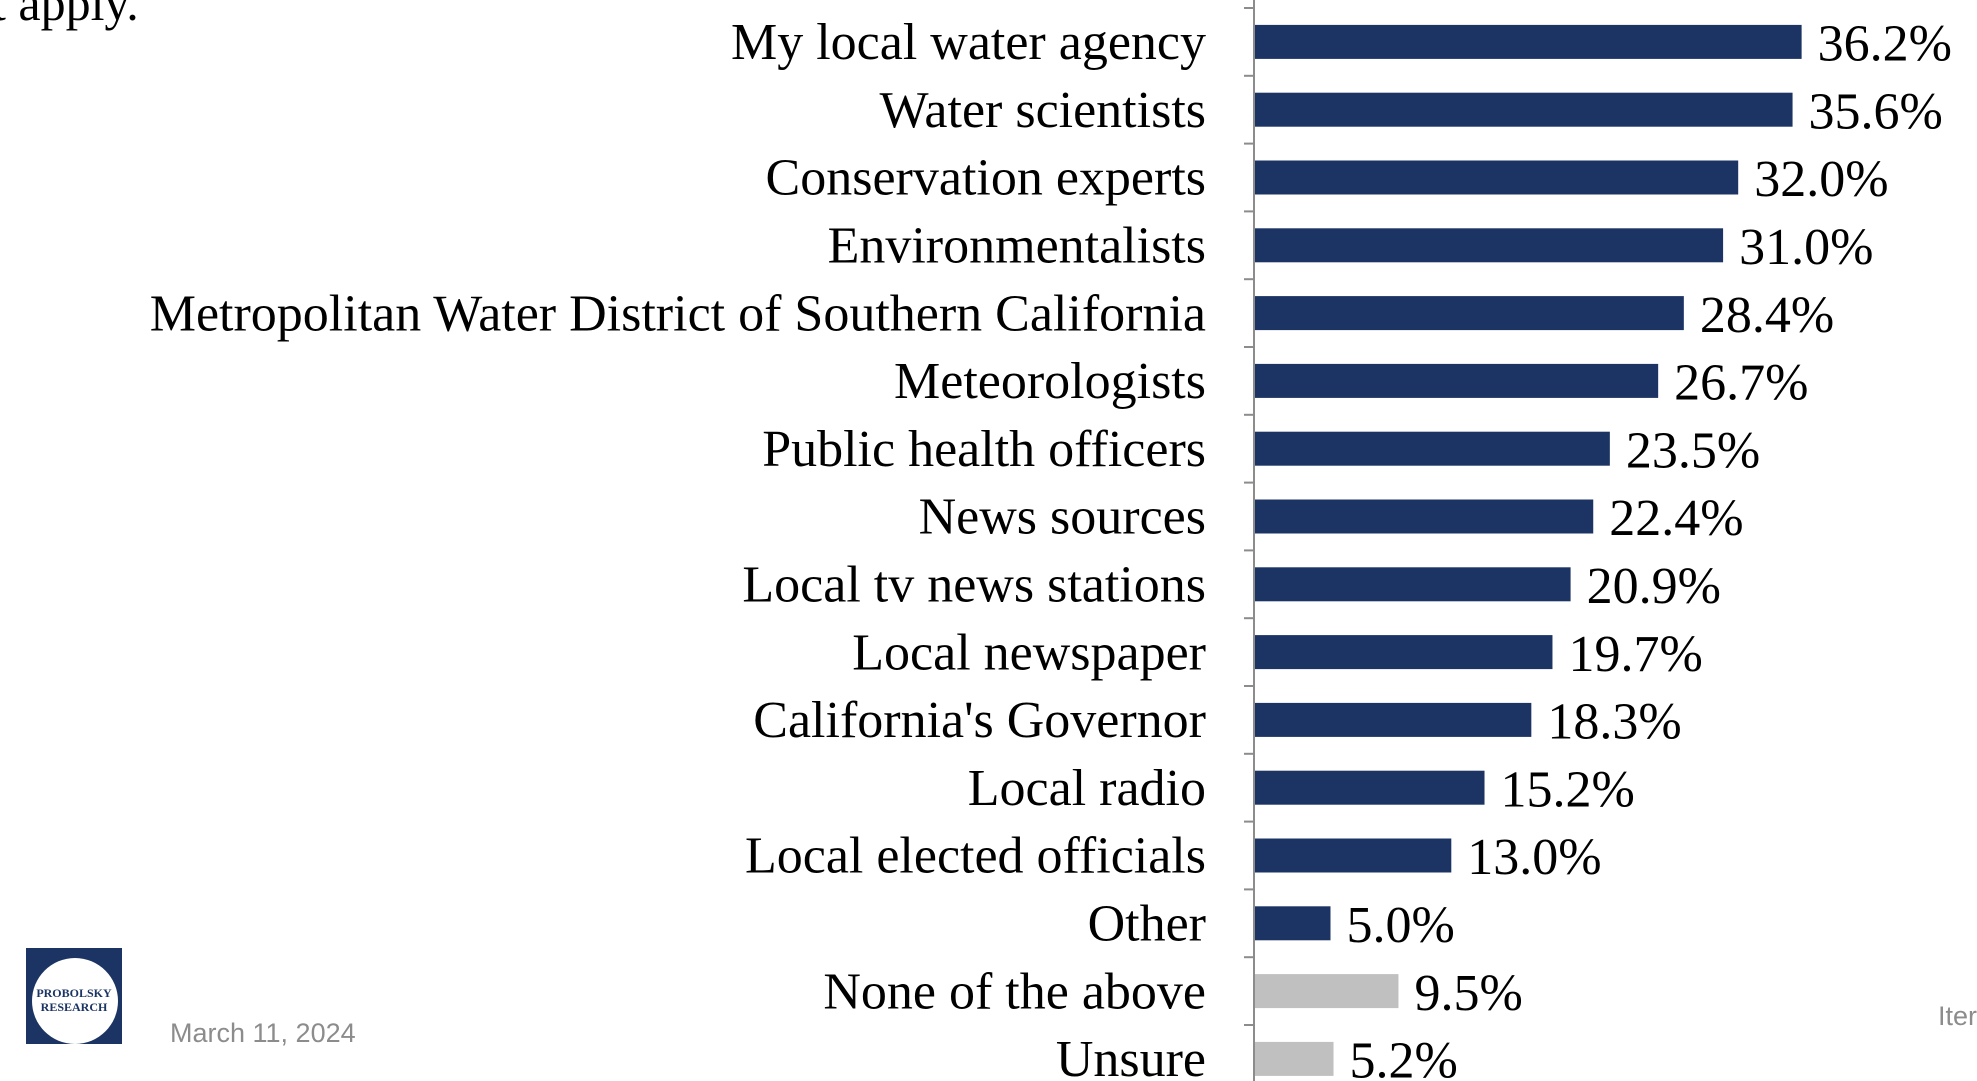 The height and width of the screenshot is (1081, 1977). Describe the element at coordinates (1043, 110) in the screenshot. I see `category-label: Water scientists` at that location.